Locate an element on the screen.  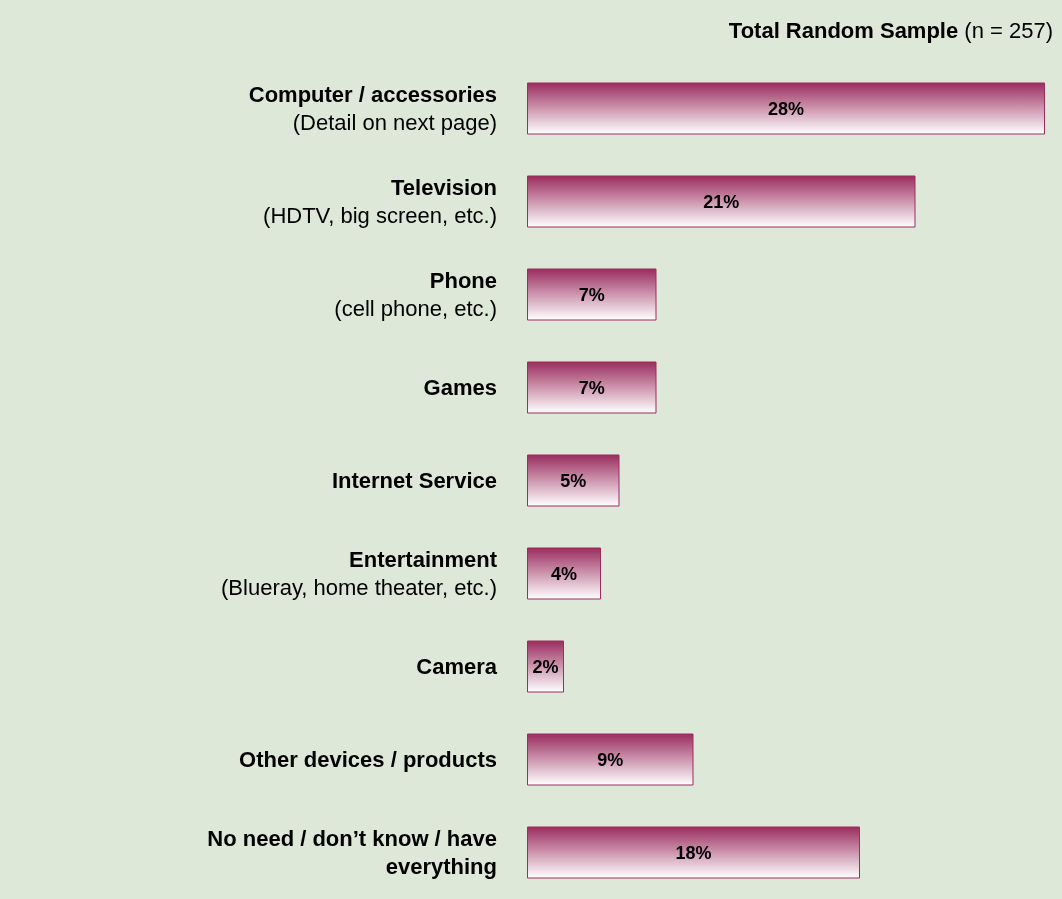
y-tick-label: Television (HDTV, big screen, etc.) is located at coordinates (380, 201).